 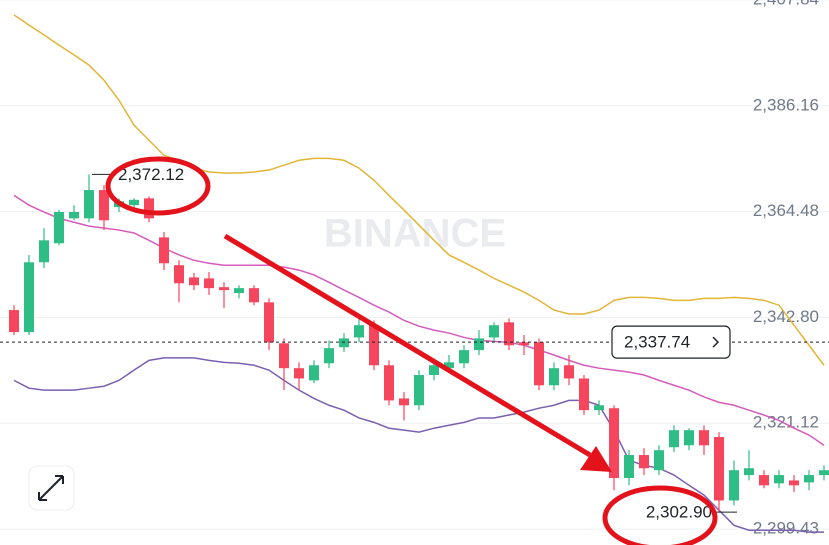 I want to click on last-price-label: 2,337.74, so click(x=657, y=342).